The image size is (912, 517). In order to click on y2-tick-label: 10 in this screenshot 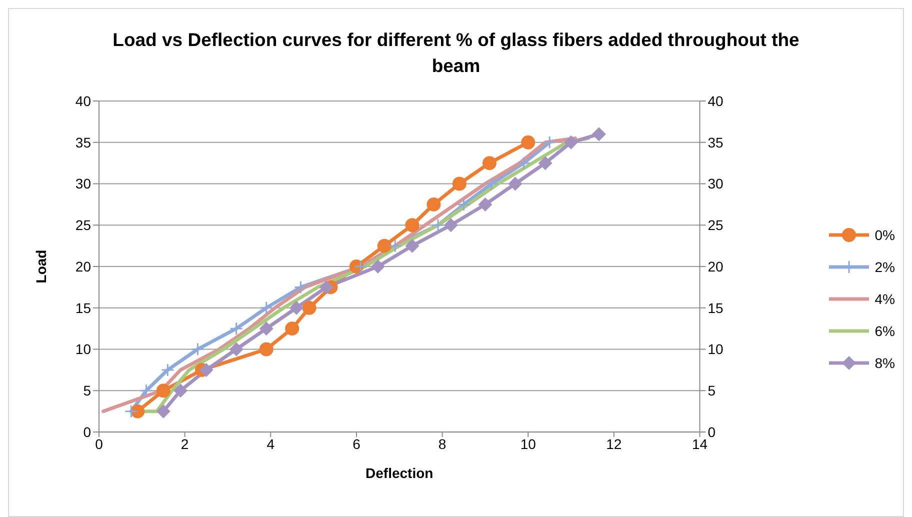, I will do `click(716, 349)`.